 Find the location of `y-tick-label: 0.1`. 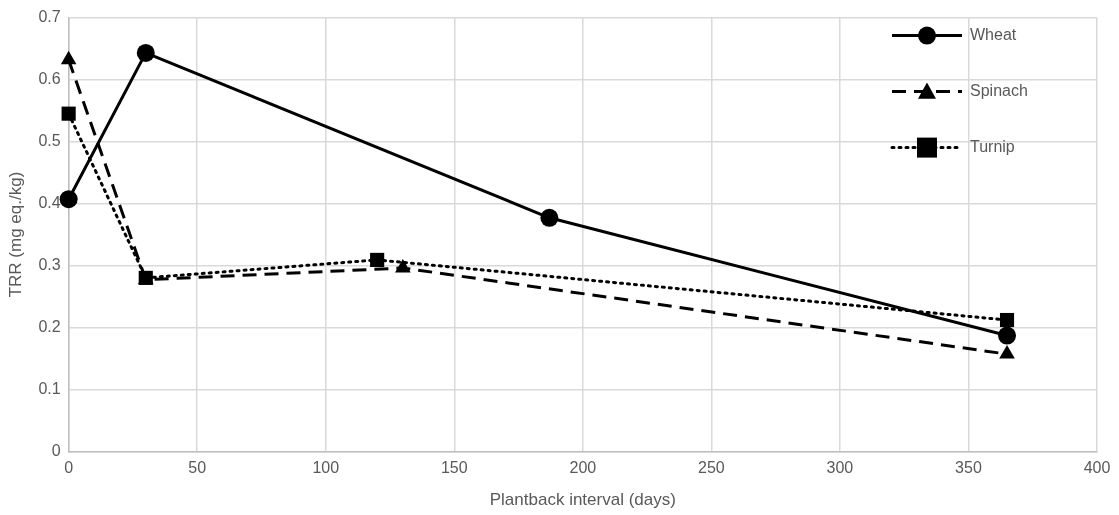

y-tick-label: 0.1 is located at coordinates (49, 388).